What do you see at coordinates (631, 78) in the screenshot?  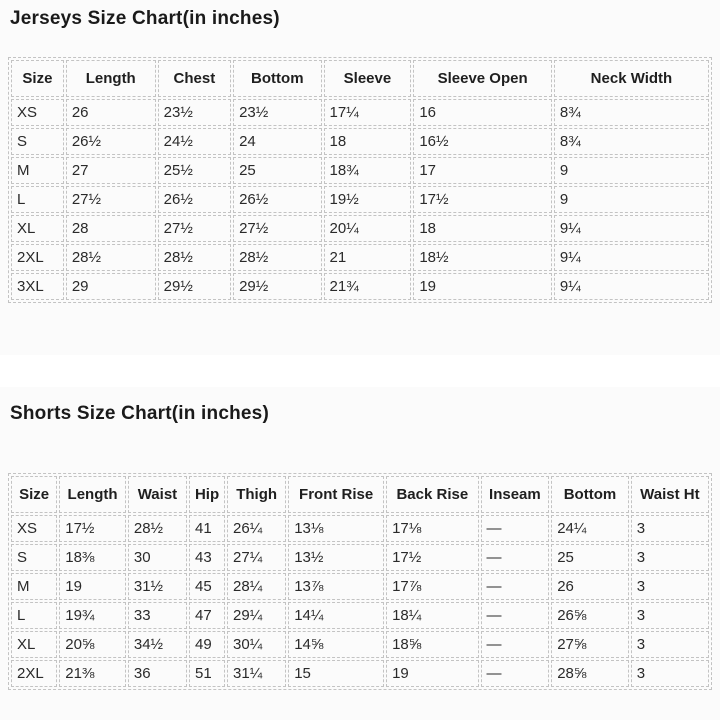 I see `column-header: Neck Width` at bounding box center [631, 78].